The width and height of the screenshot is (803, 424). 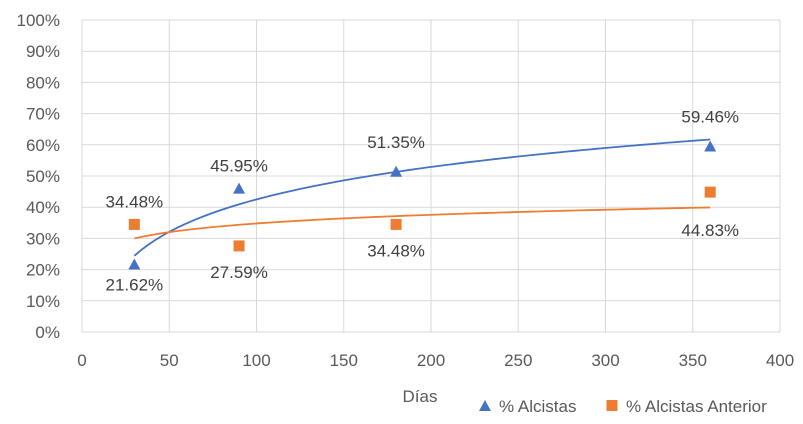 What do you see at coordinates (47, 332) in the screenshot?
I see `y-tick-label: 0%` at bounding box center [47, 332].